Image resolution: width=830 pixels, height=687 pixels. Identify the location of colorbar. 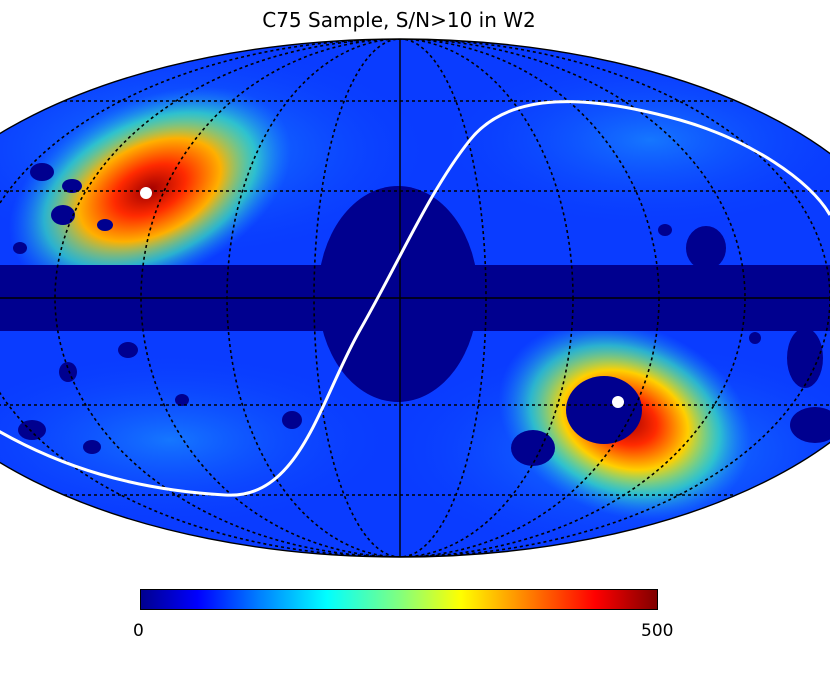
(399, 599).